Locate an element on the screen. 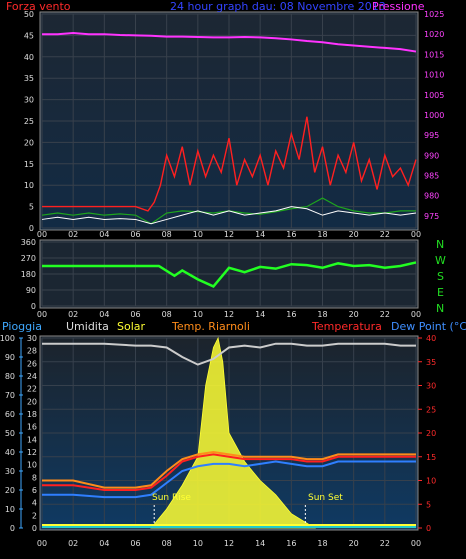  pressure-label: Pressione is located at coordinates (398, 6).